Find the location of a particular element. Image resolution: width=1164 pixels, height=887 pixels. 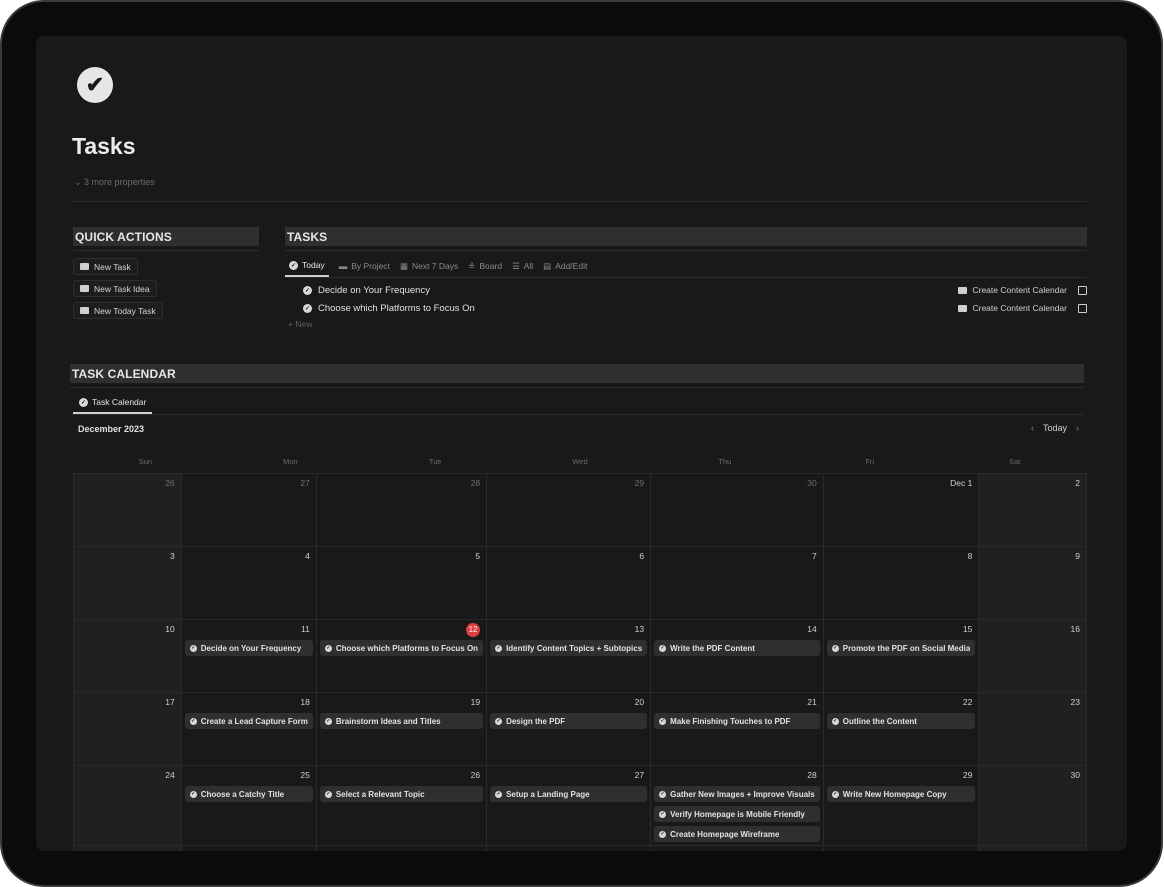

calendar-day: 11 ✓ Decide on Your Frequency is located at coordinates (249, 656).